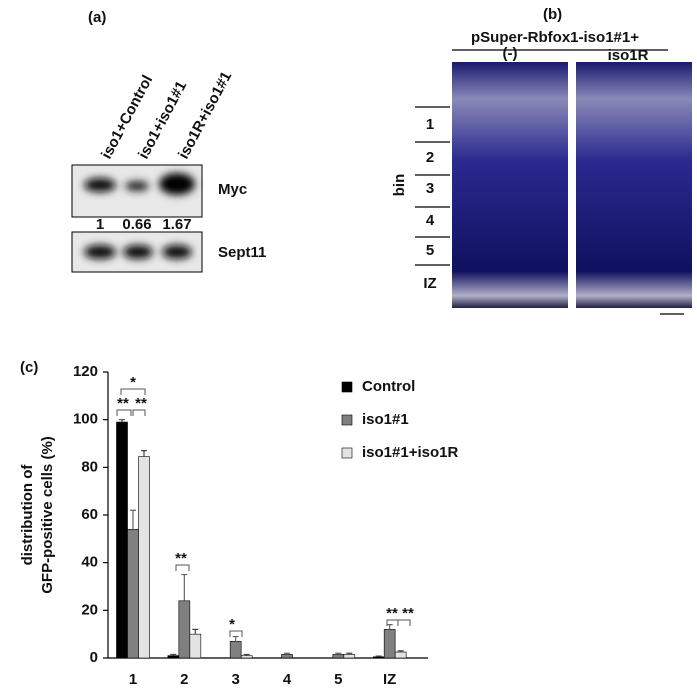  What do you see at coordinates (628, 55) in the screenshot?
I see `condition-label: iso1R` at bounding box center [628, 55].